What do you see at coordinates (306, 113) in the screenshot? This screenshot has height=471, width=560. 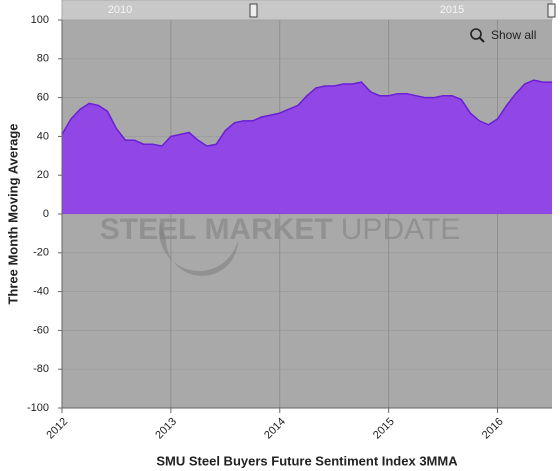 I see `line` at bounding box center [306, 113].